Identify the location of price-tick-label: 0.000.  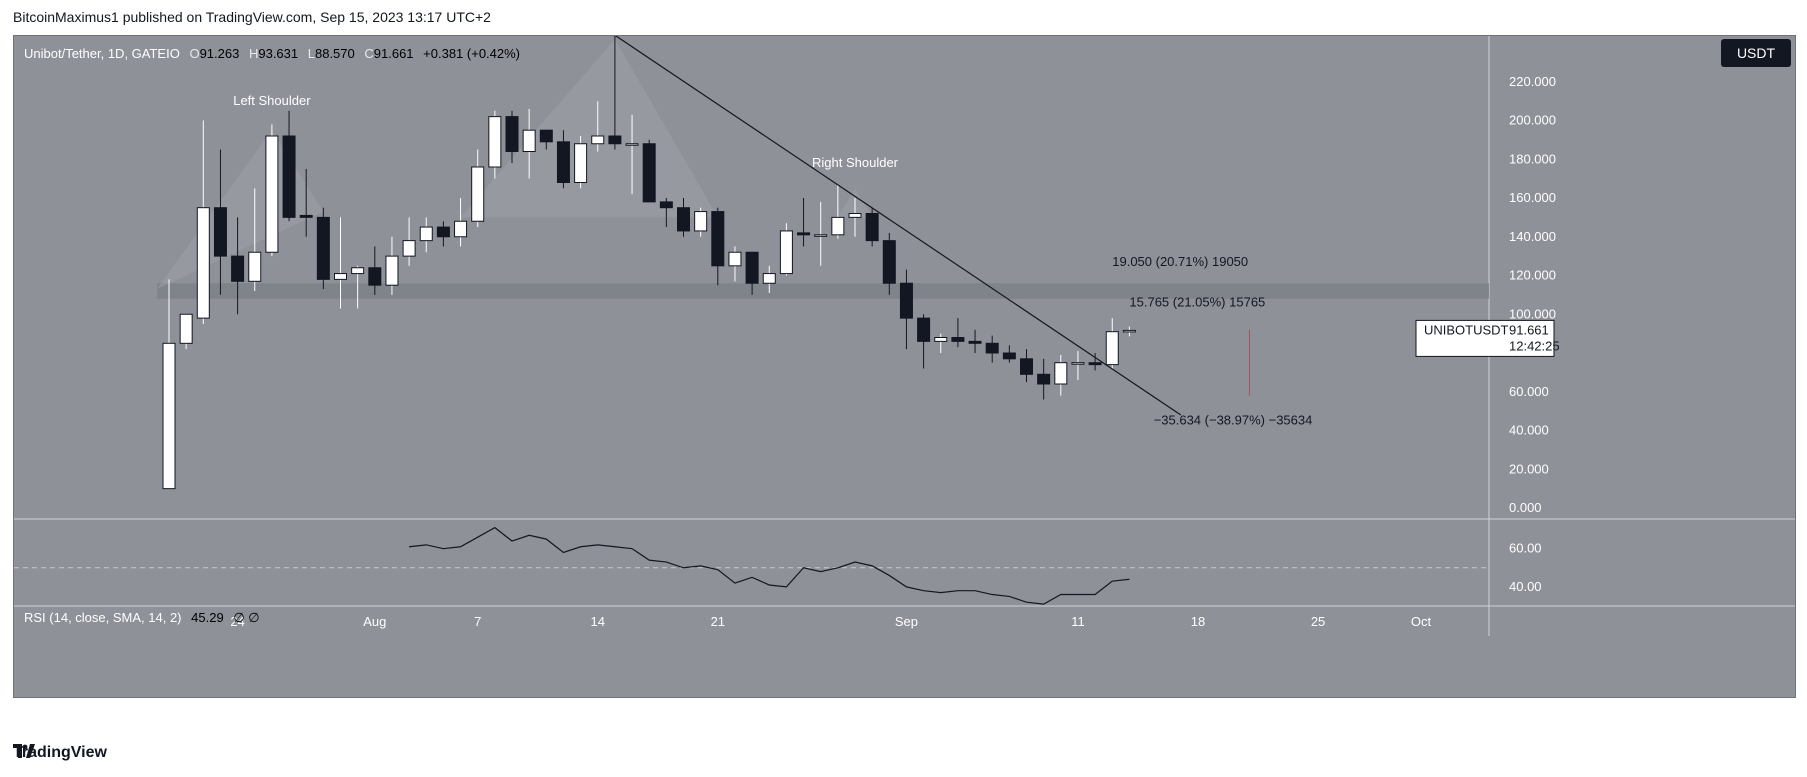
(1525, 507).